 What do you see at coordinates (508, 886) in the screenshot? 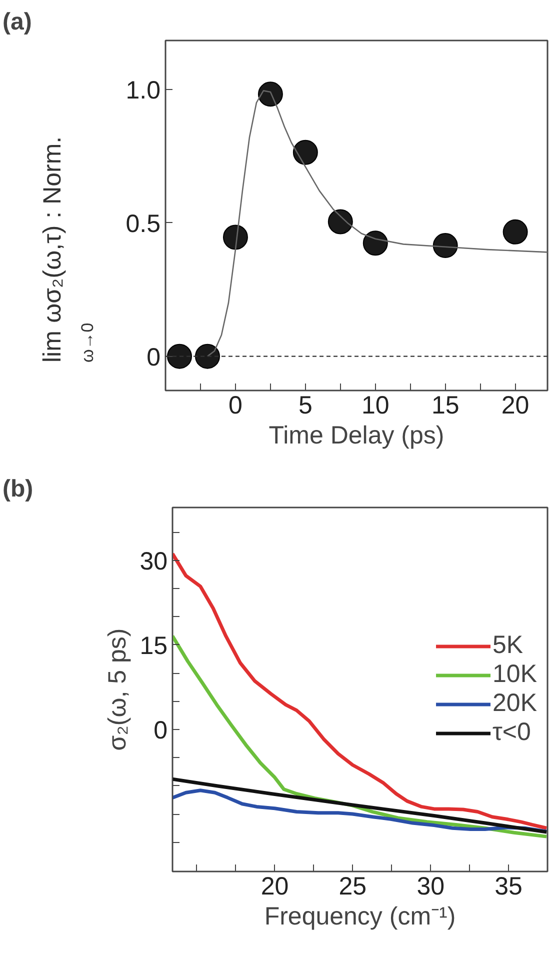
I see `x-tick-label: 35` at bounding box center [508, 886].